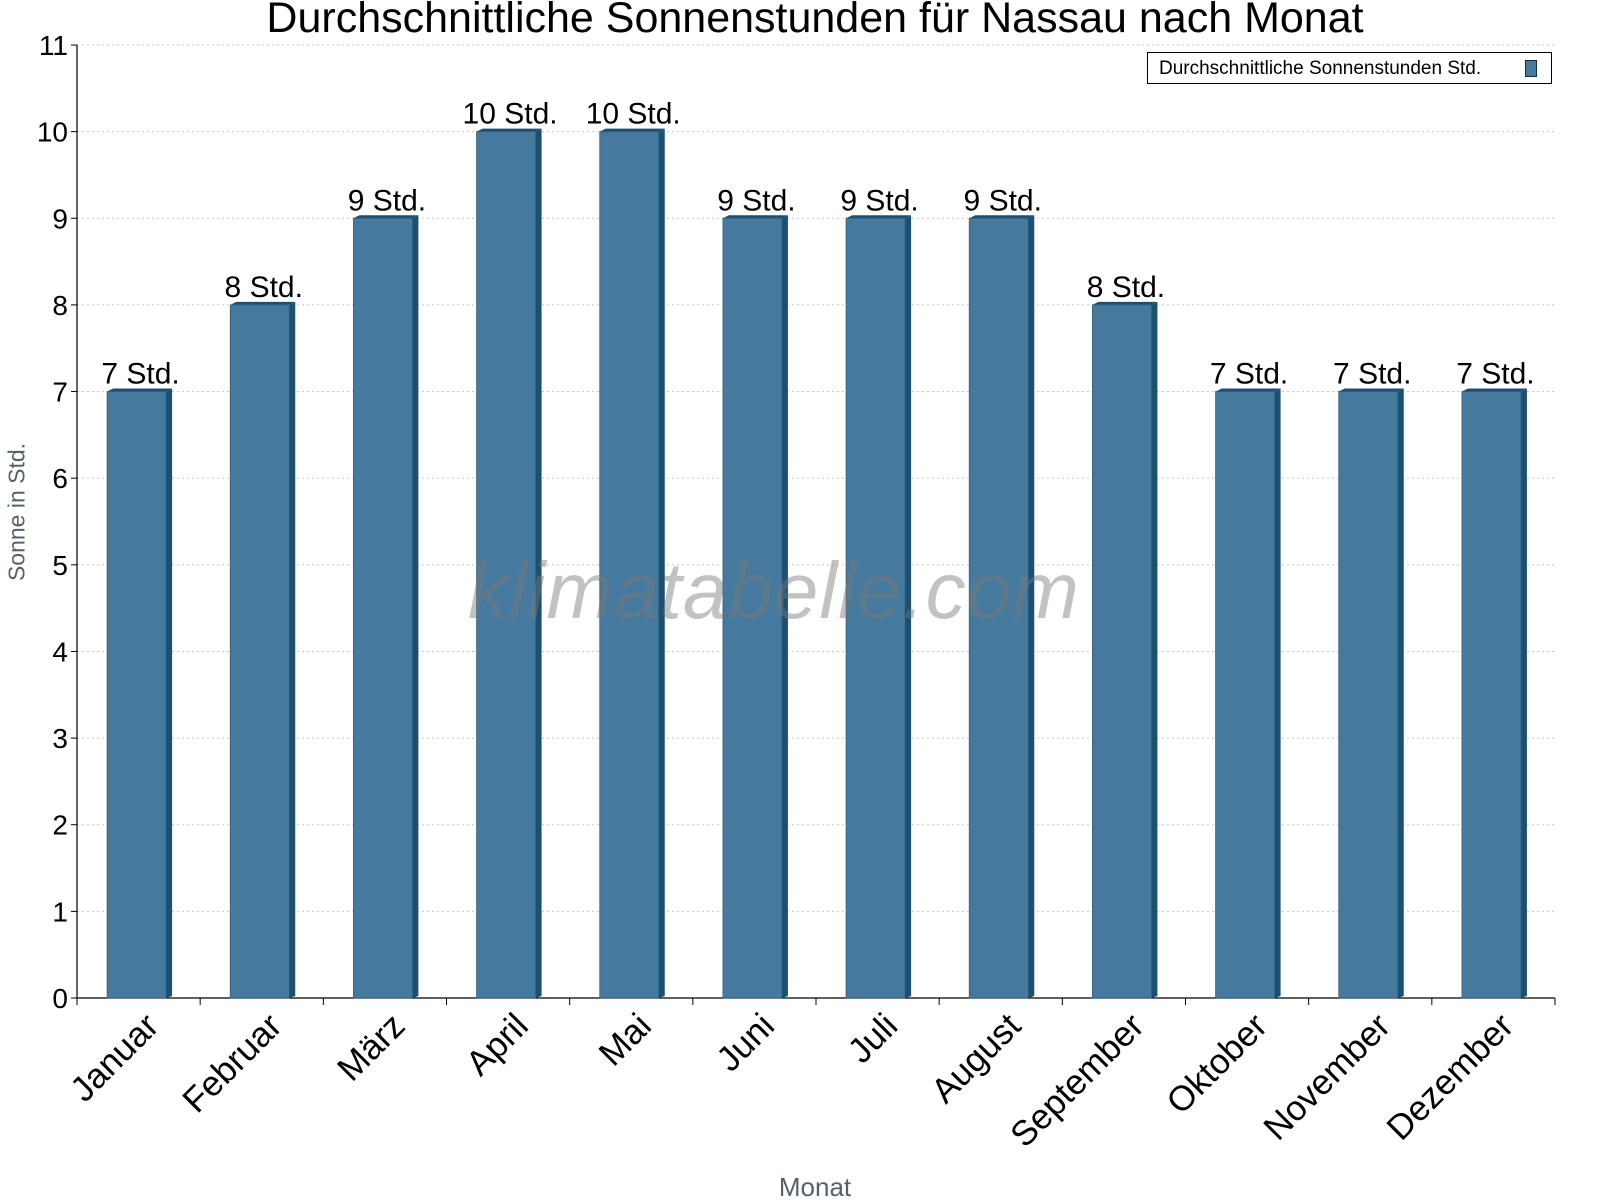 The width and height of the screenshot is (1600, 1203). I want to click on y-tick-label: 1, so click(60, 911).